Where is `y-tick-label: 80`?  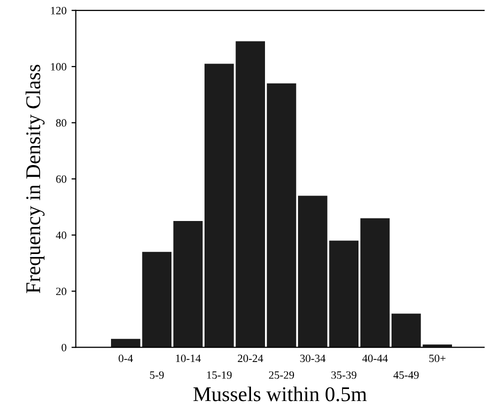 y-tick-label: 80 is located at coordinates (61, 123).